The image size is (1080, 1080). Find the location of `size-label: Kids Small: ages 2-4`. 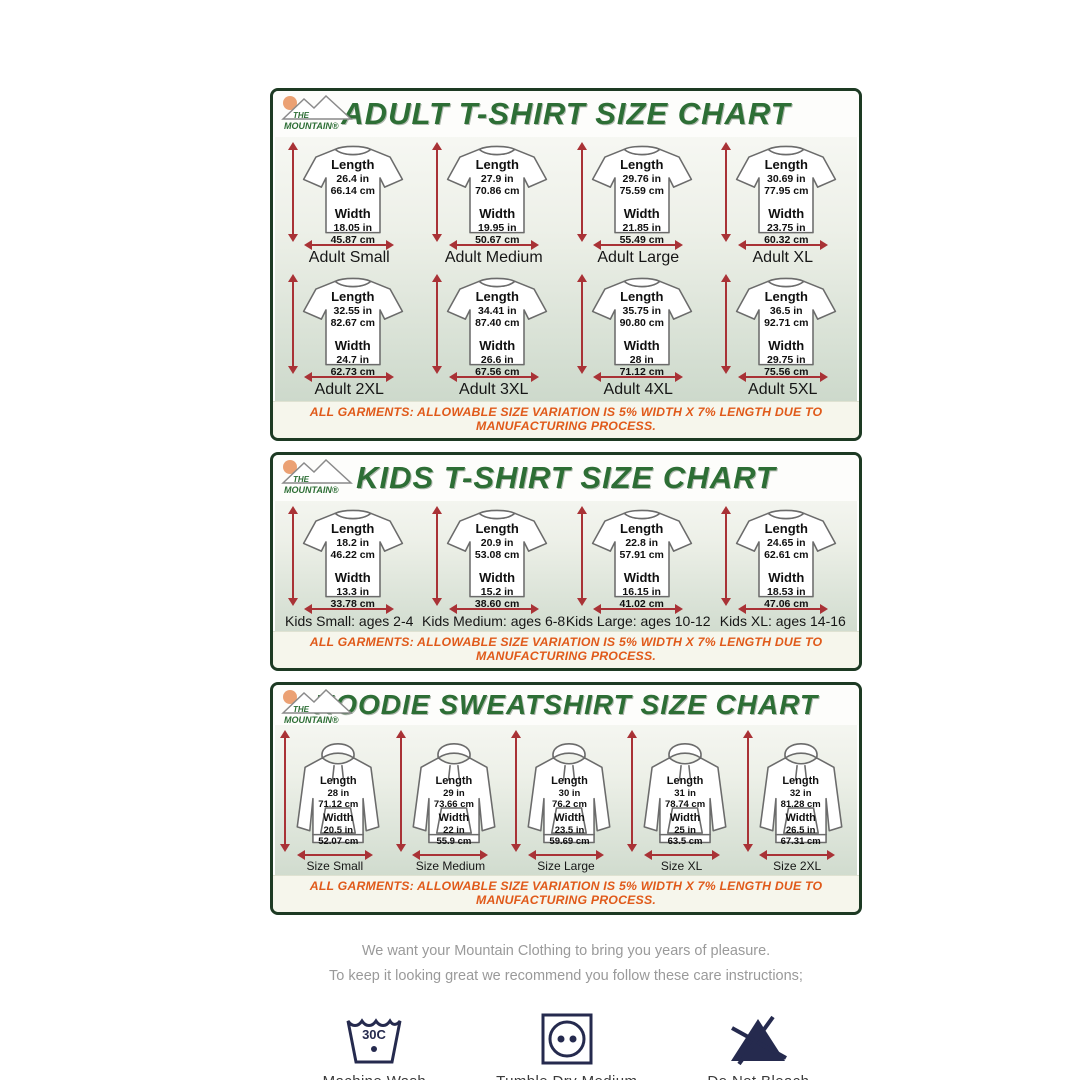

size-label: Kids Small: ages 2-4 is located at coordinates (349, 621).